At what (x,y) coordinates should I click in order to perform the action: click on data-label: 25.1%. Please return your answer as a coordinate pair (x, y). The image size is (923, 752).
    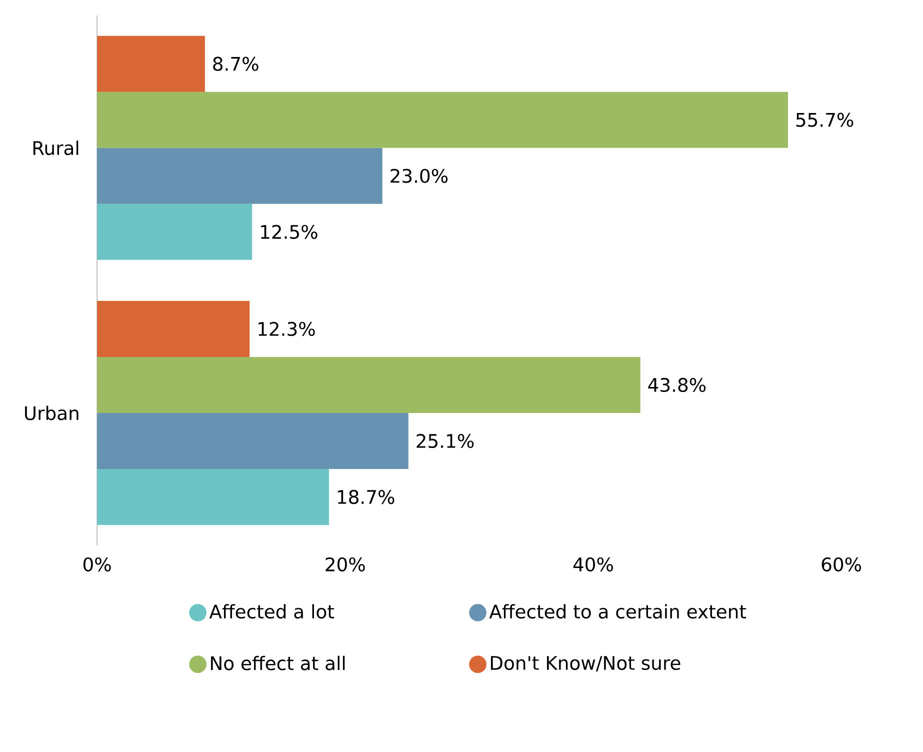
    Looking at the image, I should click on (445, 441).